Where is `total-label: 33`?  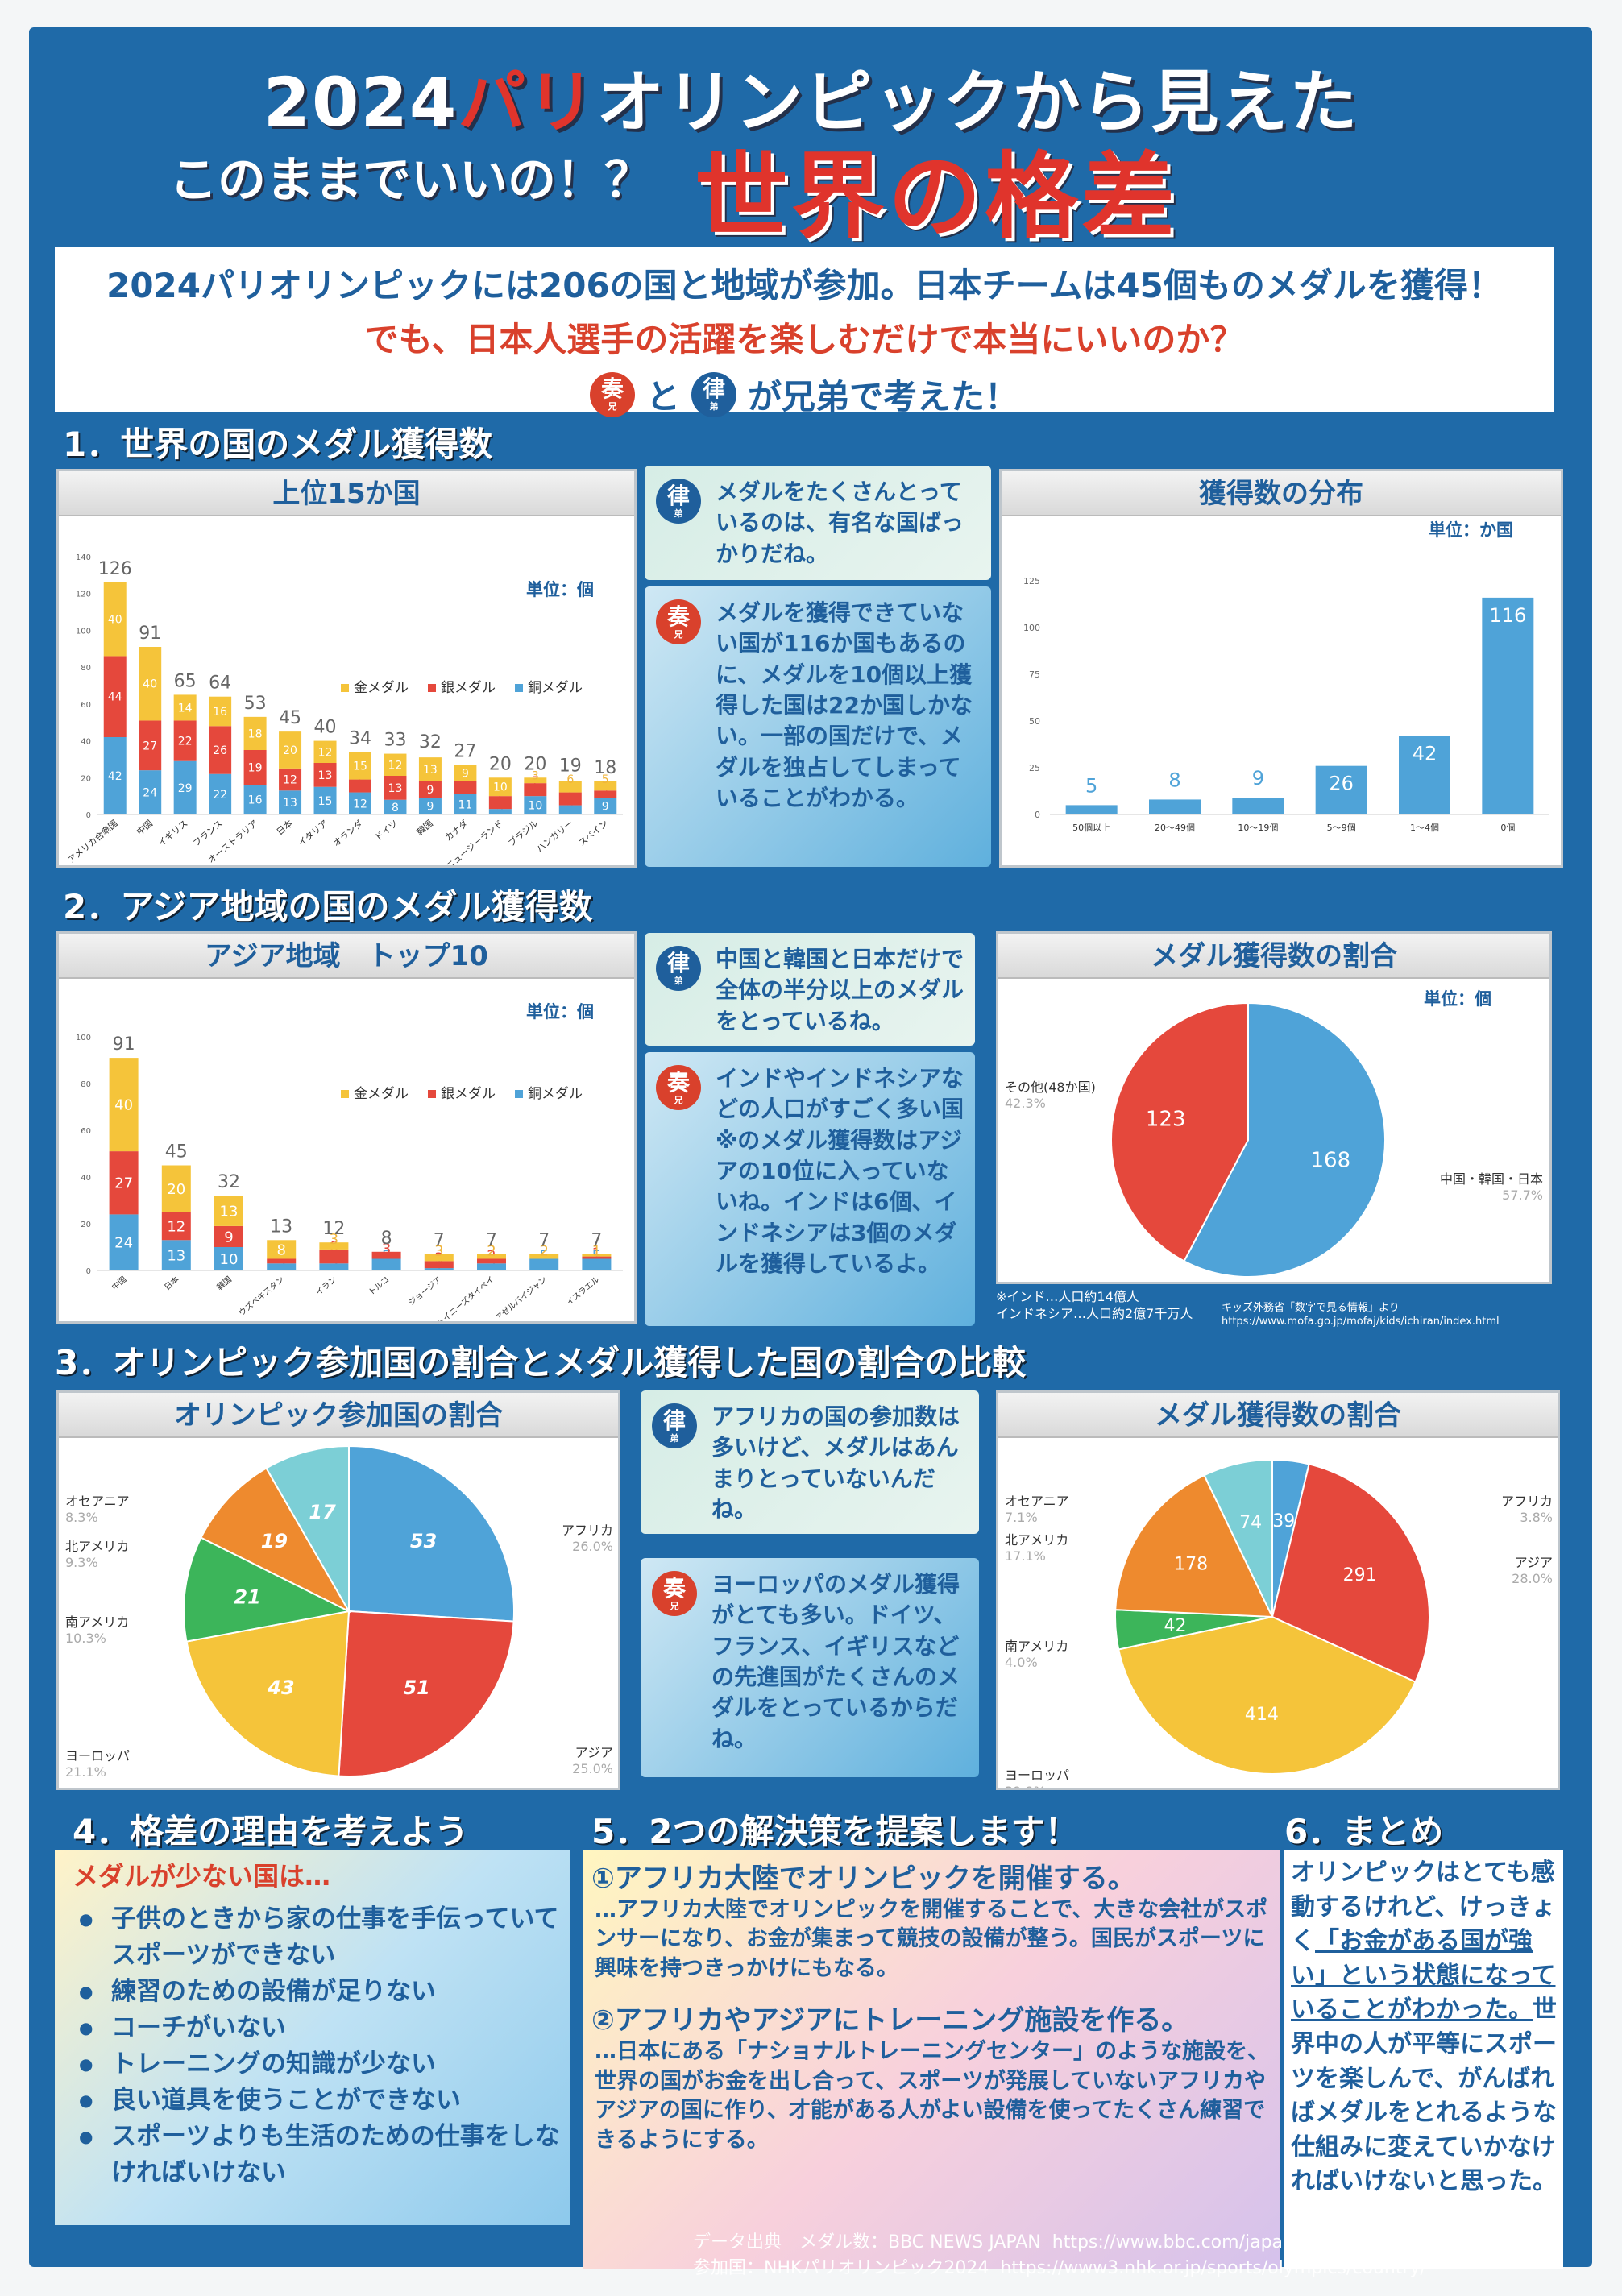 total-label: 33 is located at coordinates (395, 741).